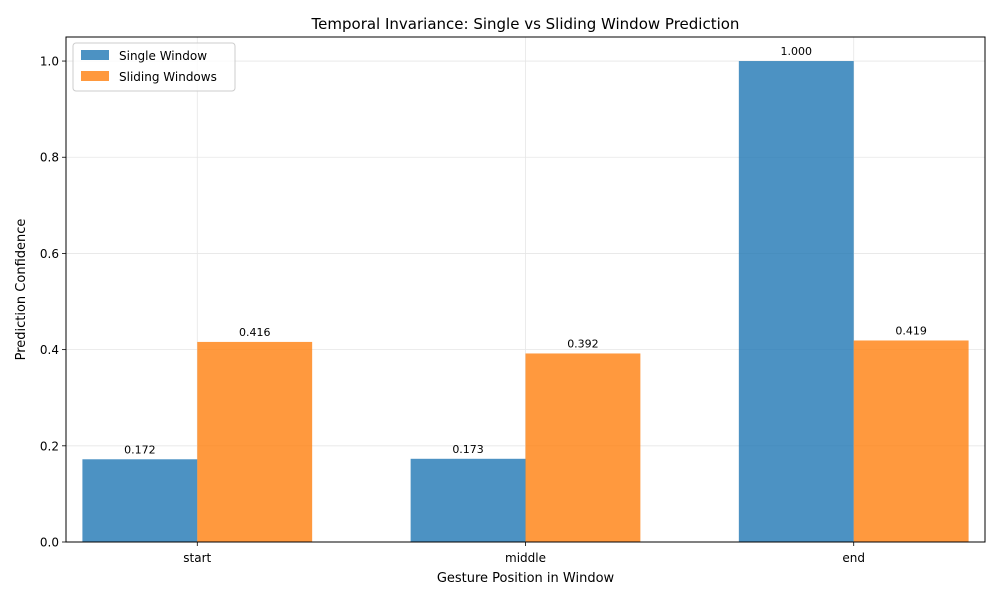 The image size is (1000, 604). What do you see at coordinates (583, 343) in the screenshot?
I see `bar-value-label: 0.392` at bounding box center [583, 343].